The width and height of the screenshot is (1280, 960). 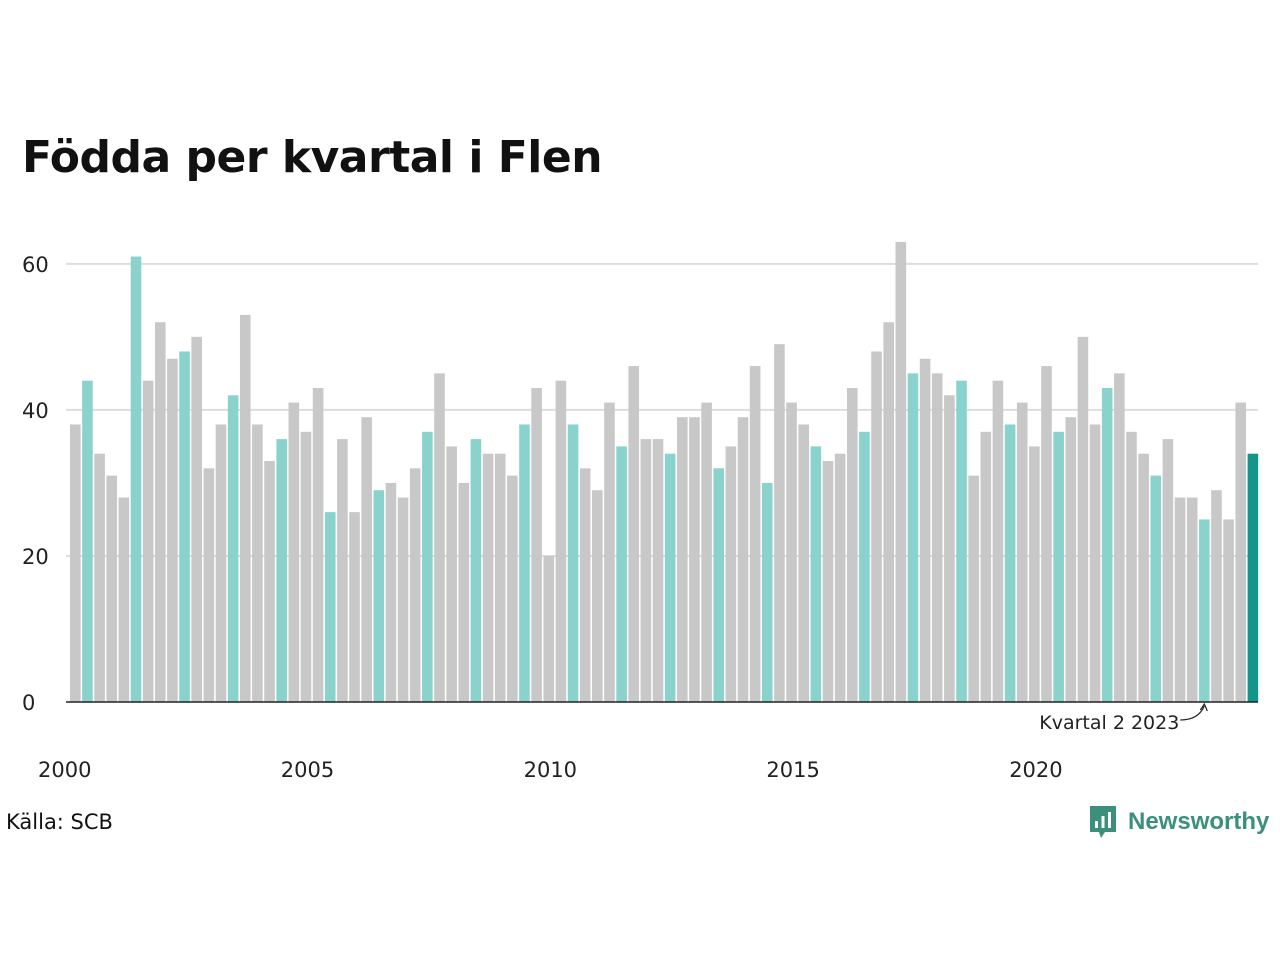 I want to click on annotation: Kvartal 2 2023, so click(x=1123, y=718).